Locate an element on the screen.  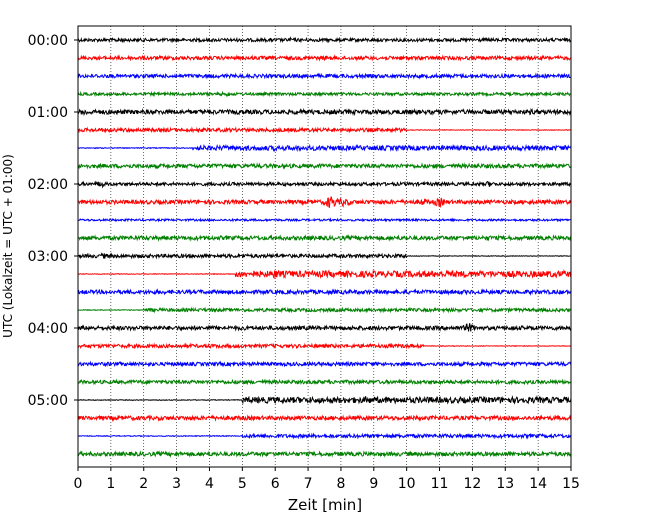
y-tick-label: 04:00 is located at coordinates (48, 329).